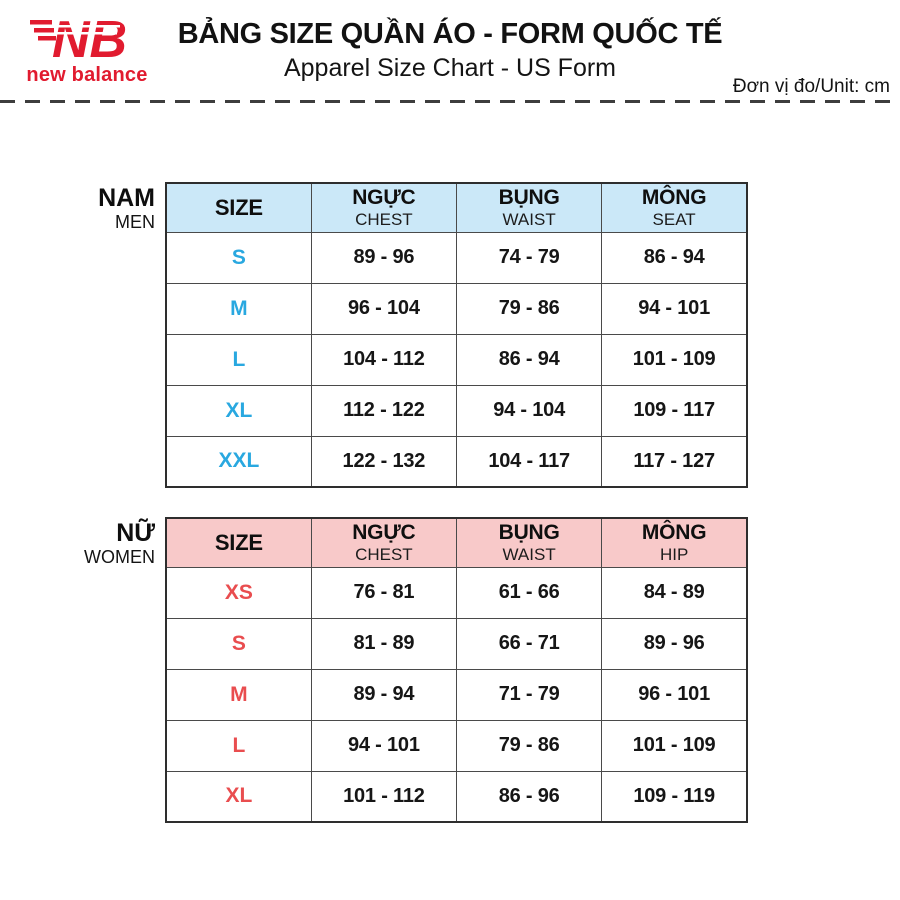 This screenshot has width=900, height=900. Describe the element at coordinates (238, 207) in the screenshot. I see `men-header-size: SIZE` at that location.